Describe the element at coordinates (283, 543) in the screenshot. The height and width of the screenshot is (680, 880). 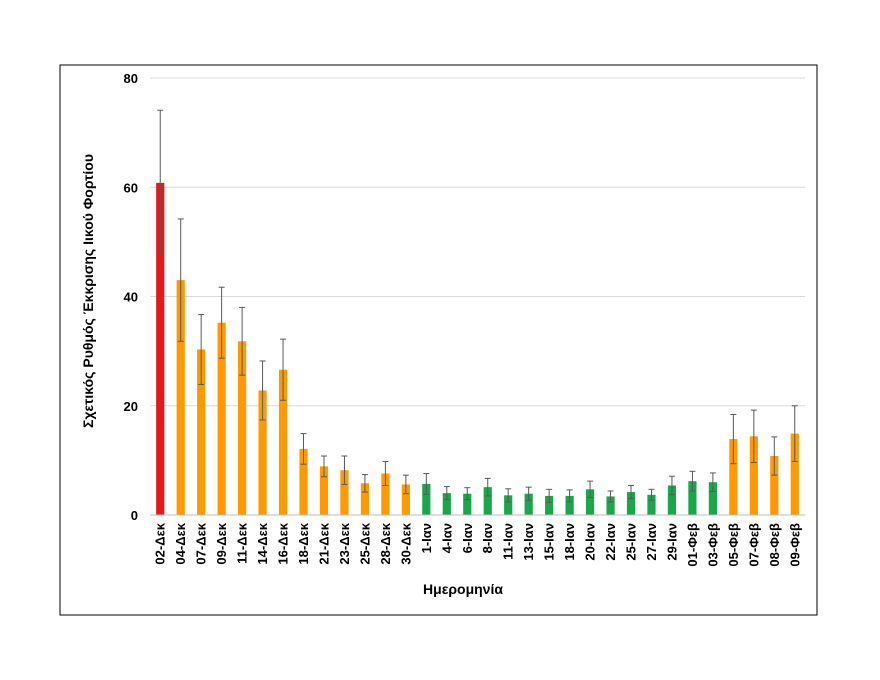
I see `x-tick-label: 16-Δεκ` at that location.